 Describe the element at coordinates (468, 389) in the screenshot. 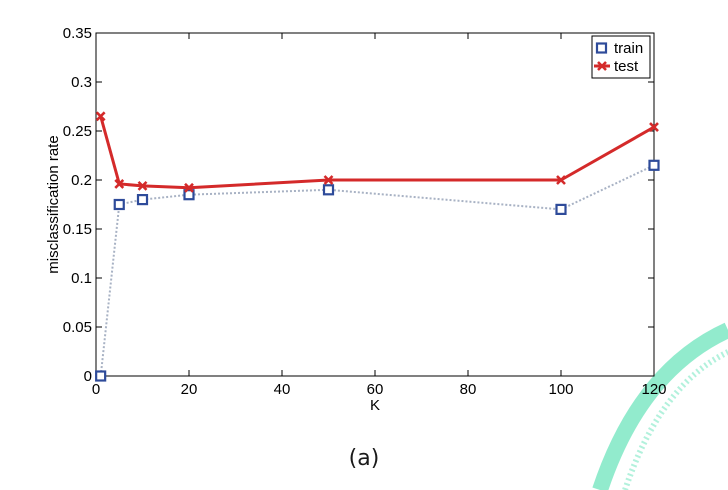

I see `x-tick-label: 80` at that location.